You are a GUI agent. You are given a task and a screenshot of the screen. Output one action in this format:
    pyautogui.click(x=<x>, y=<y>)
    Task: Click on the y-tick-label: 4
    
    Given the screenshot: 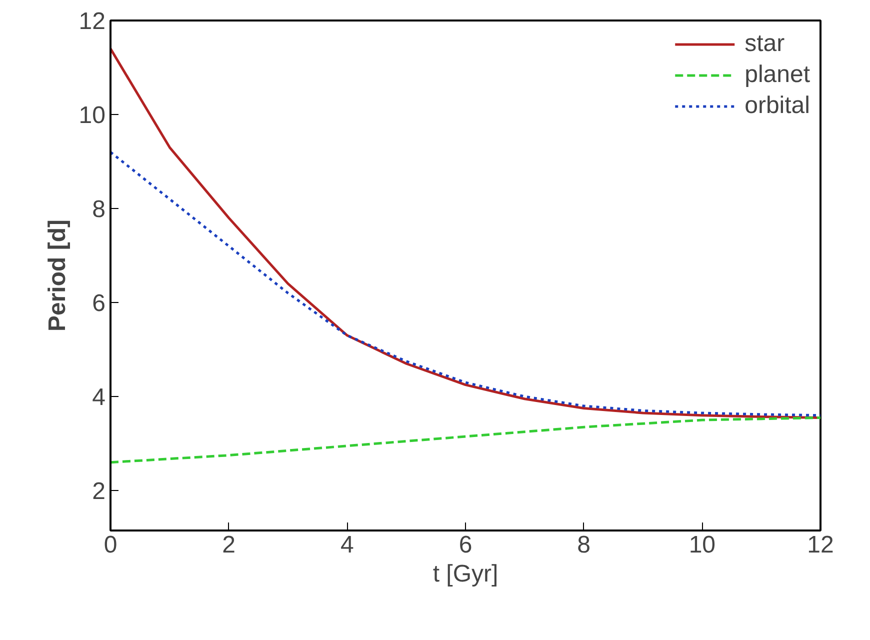 What is the action you would take?
    pyautogui.click(x=99, y=398)
    